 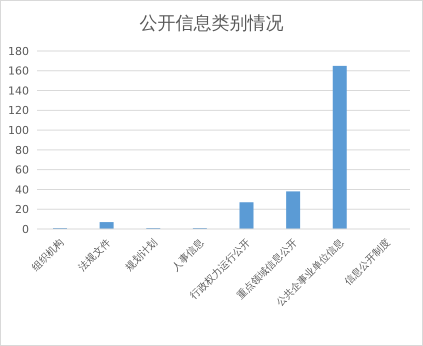 I want to click on y-tick-label: 140, so click(x=18, y=91).